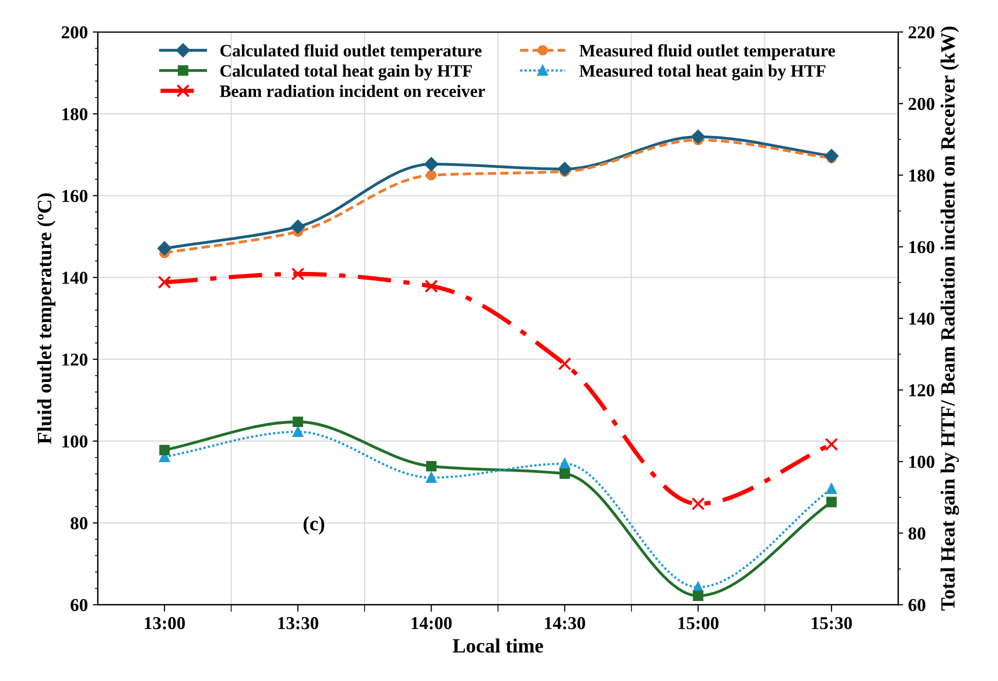 The height and width of the screenshot is (681, 998). I want to click on y2-axis-title: Total Heat gain by HTF/ Beam Radiation incident on Receiver (kW), so click(949, 318).